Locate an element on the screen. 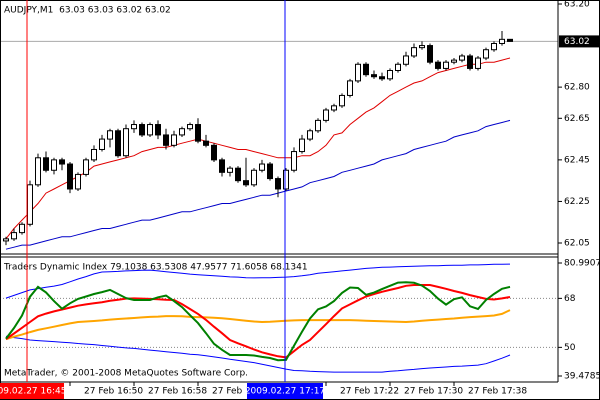 This screenshot has height=400, width=600. price-title: AUDJPY,M1 63.03 63.03 63.02 63.02 is located at coordinates (87, 11).